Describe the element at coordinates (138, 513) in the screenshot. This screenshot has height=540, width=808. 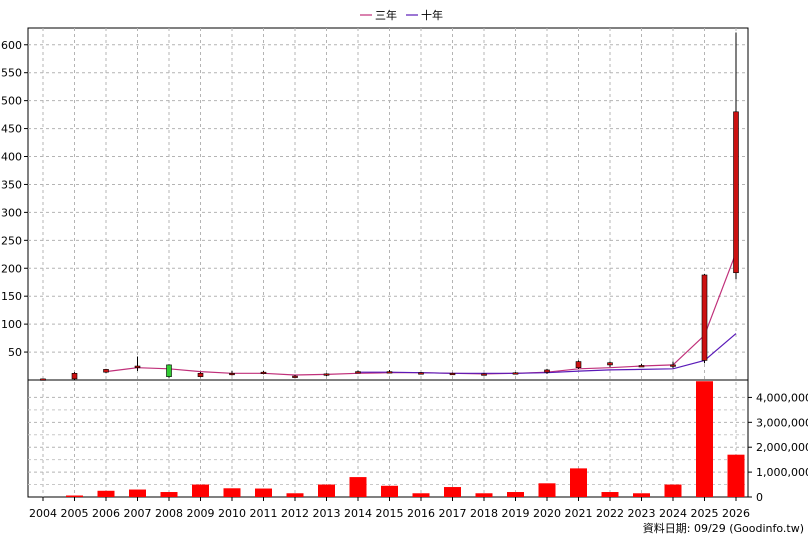
I see `x-tick-label: 2007` at that location.